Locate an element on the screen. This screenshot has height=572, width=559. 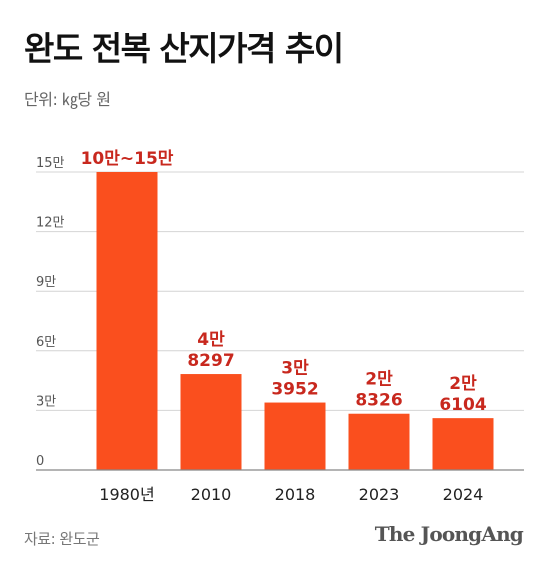
y-tick-label: 15만 is located at coordinates (50, 163).